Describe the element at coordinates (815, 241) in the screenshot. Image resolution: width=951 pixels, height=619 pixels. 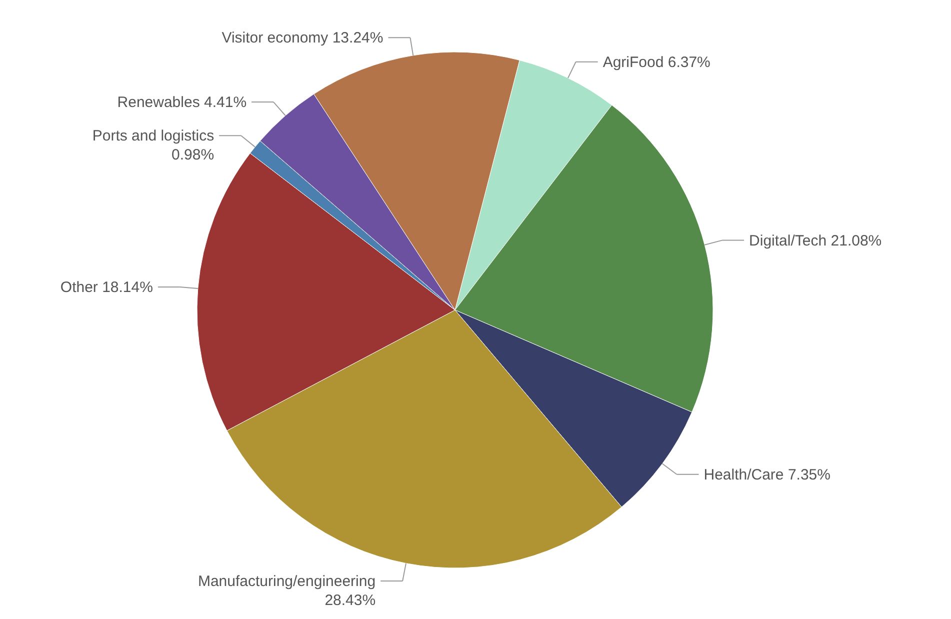
I see `slice-label: Digital/Tech 21.08%` at that location.